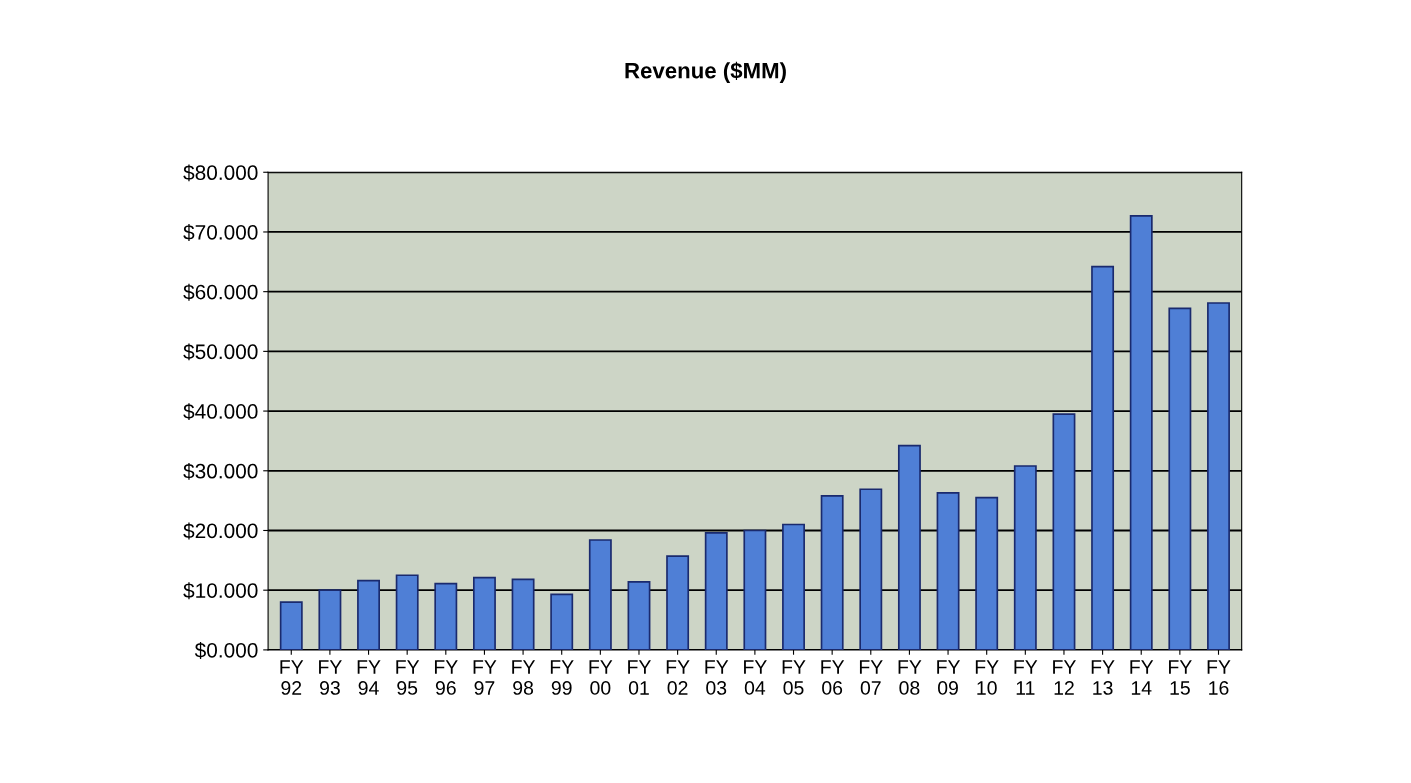 The height and width of the screenshot is (783, 1411). I want to click on x-tick-label: FY 16, so click(1219, 677).